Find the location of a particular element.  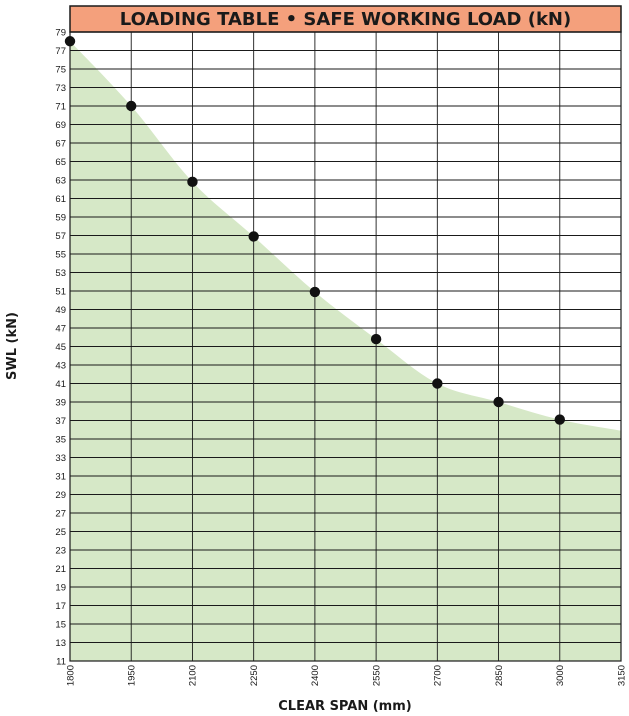

x-tick-label: 1800 is located at coordinates (70, 675).